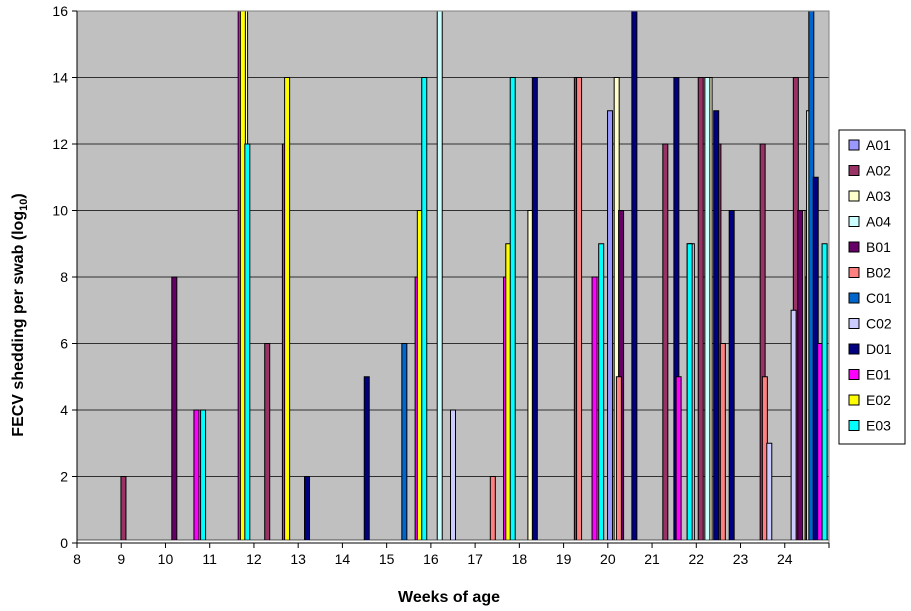 The image size is (911, 611). I want to click on y-tick-label: 10, so click(60, 211).